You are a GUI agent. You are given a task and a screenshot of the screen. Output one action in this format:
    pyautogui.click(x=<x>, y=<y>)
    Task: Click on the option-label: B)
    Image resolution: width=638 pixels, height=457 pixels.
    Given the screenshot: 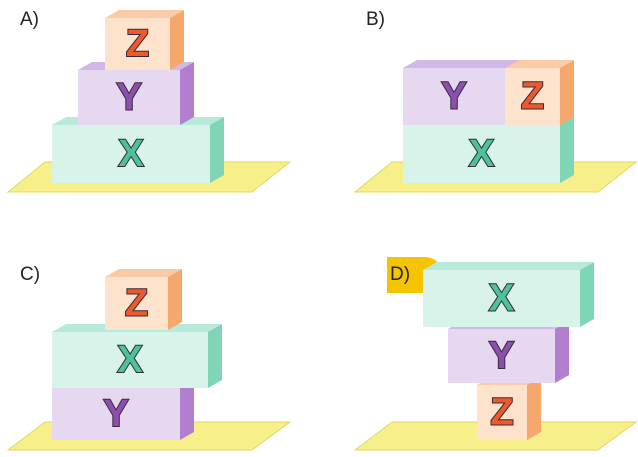 What is the action you would take?
    pyautogui.click(x=375, y=19)
    